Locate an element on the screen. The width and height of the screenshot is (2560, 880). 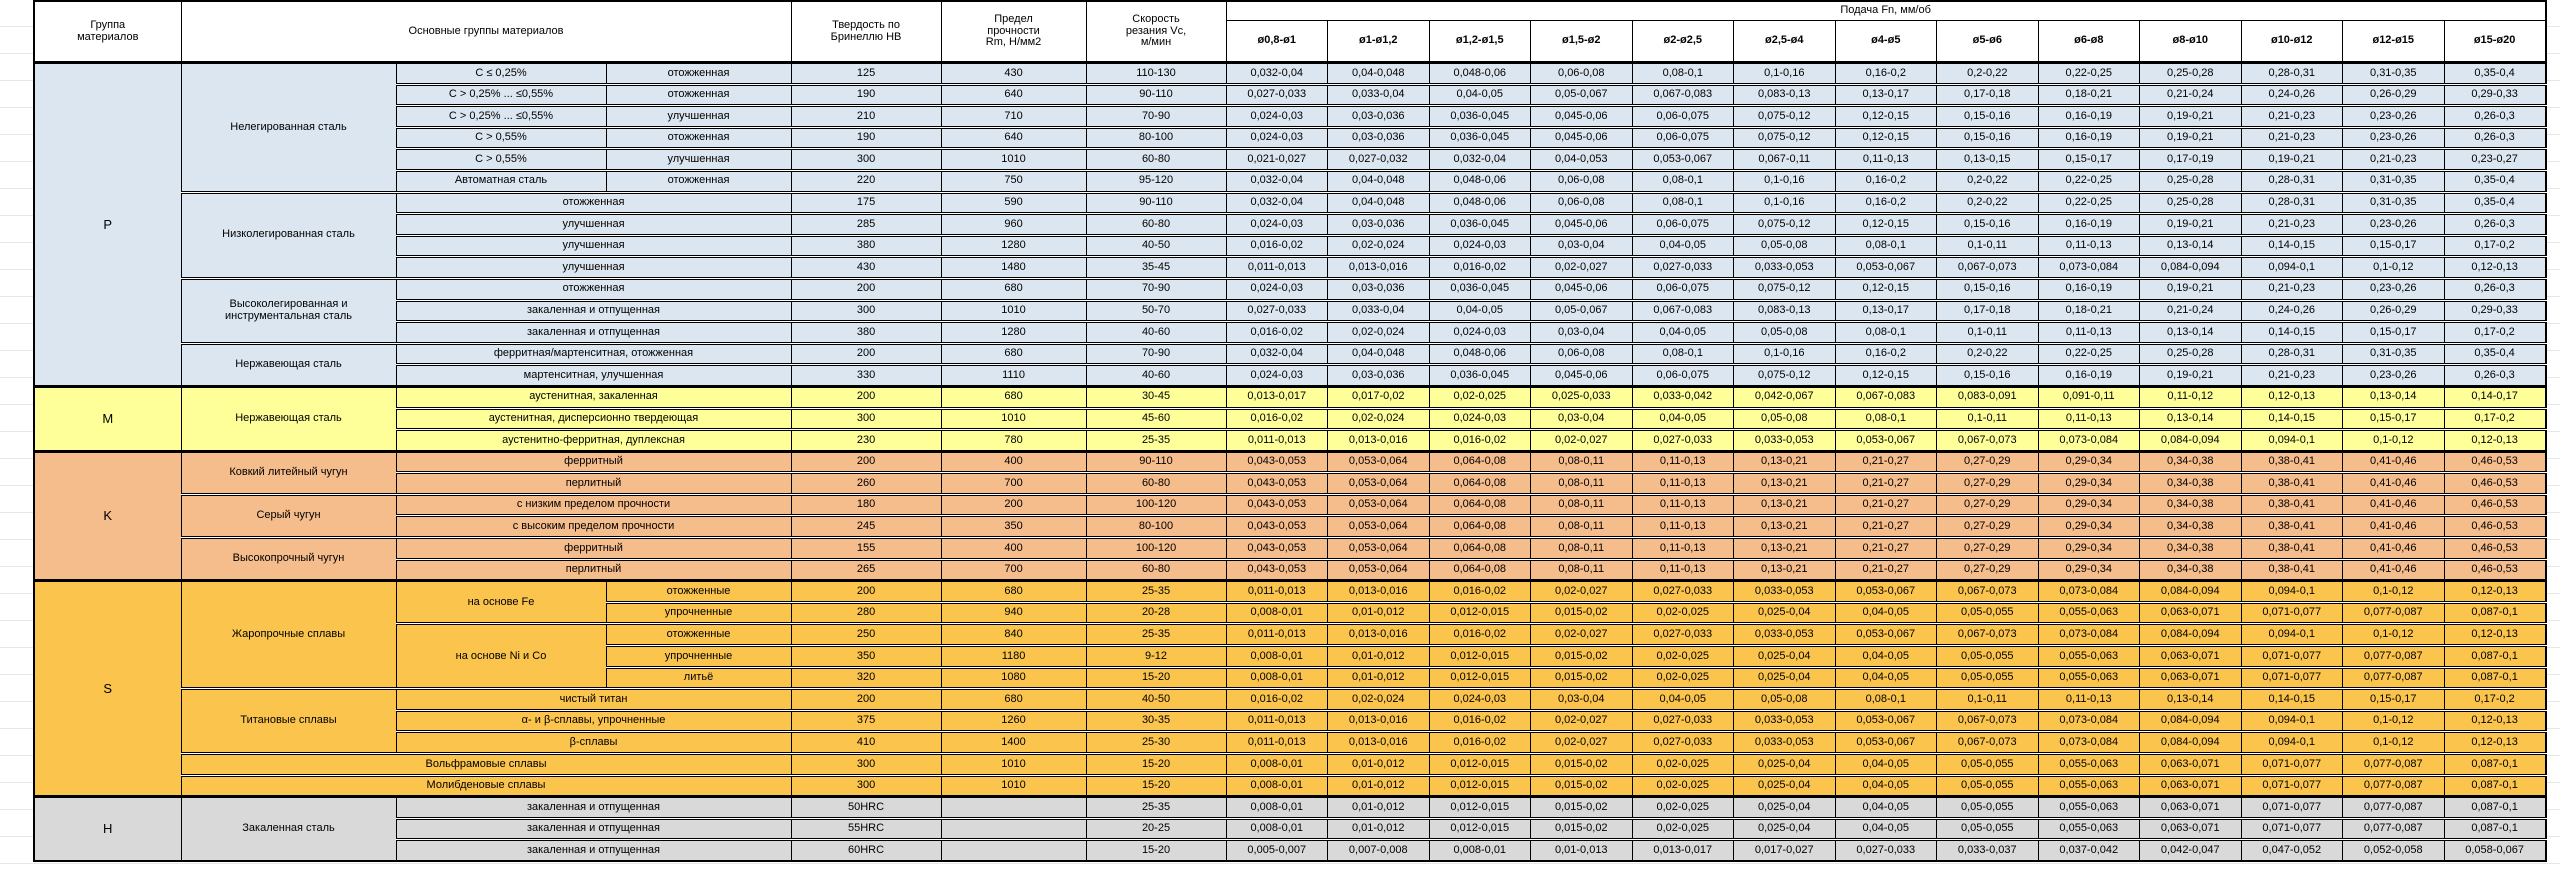
feed-cell: 0,2-0,22 is located at coordinates (1987, 202).